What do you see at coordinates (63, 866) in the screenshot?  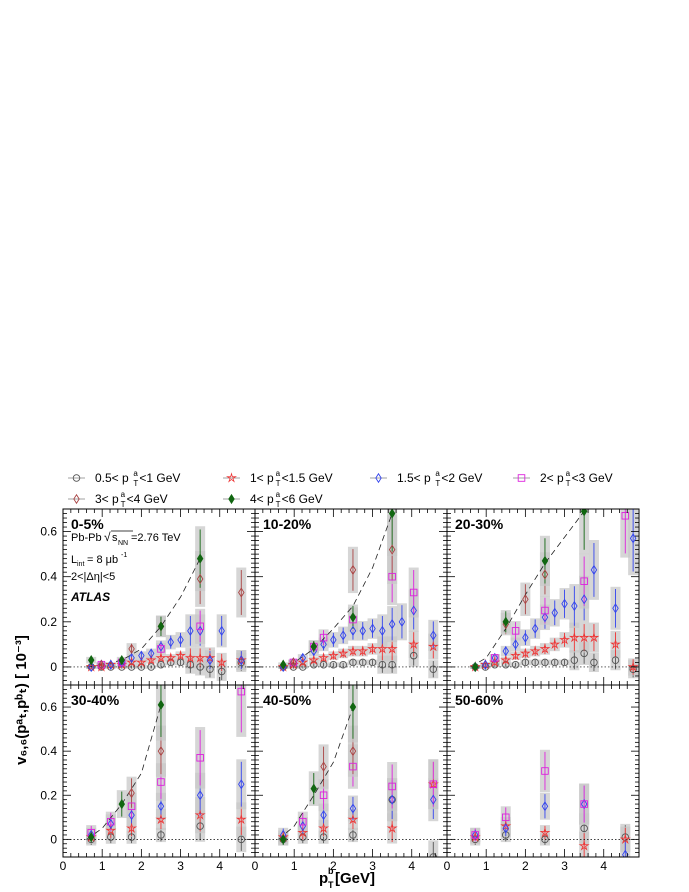 I see `x-tick-label: 0` at bounding box center [63, 866].